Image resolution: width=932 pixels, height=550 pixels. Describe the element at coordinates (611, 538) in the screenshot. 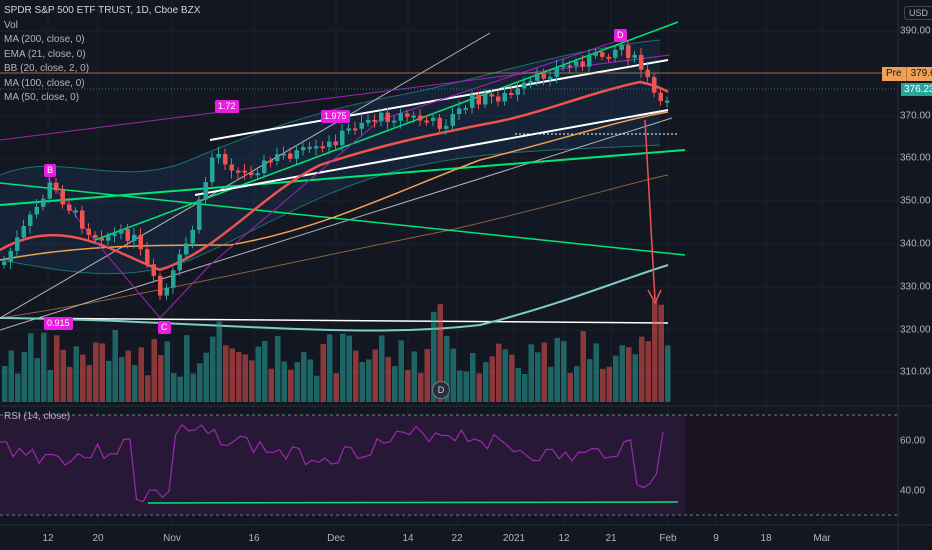

I see `x-tick: 21` at that location.